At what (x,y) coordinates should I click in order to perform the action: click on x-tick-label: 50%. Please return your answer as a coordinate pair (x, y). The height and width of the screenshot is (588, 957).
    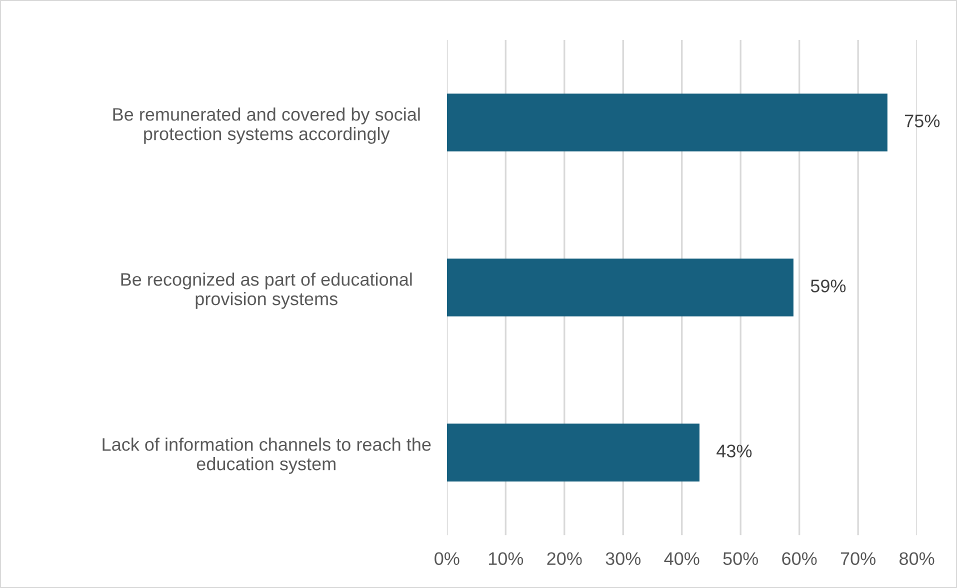
    Looking at the image, I should click on (740, 559).